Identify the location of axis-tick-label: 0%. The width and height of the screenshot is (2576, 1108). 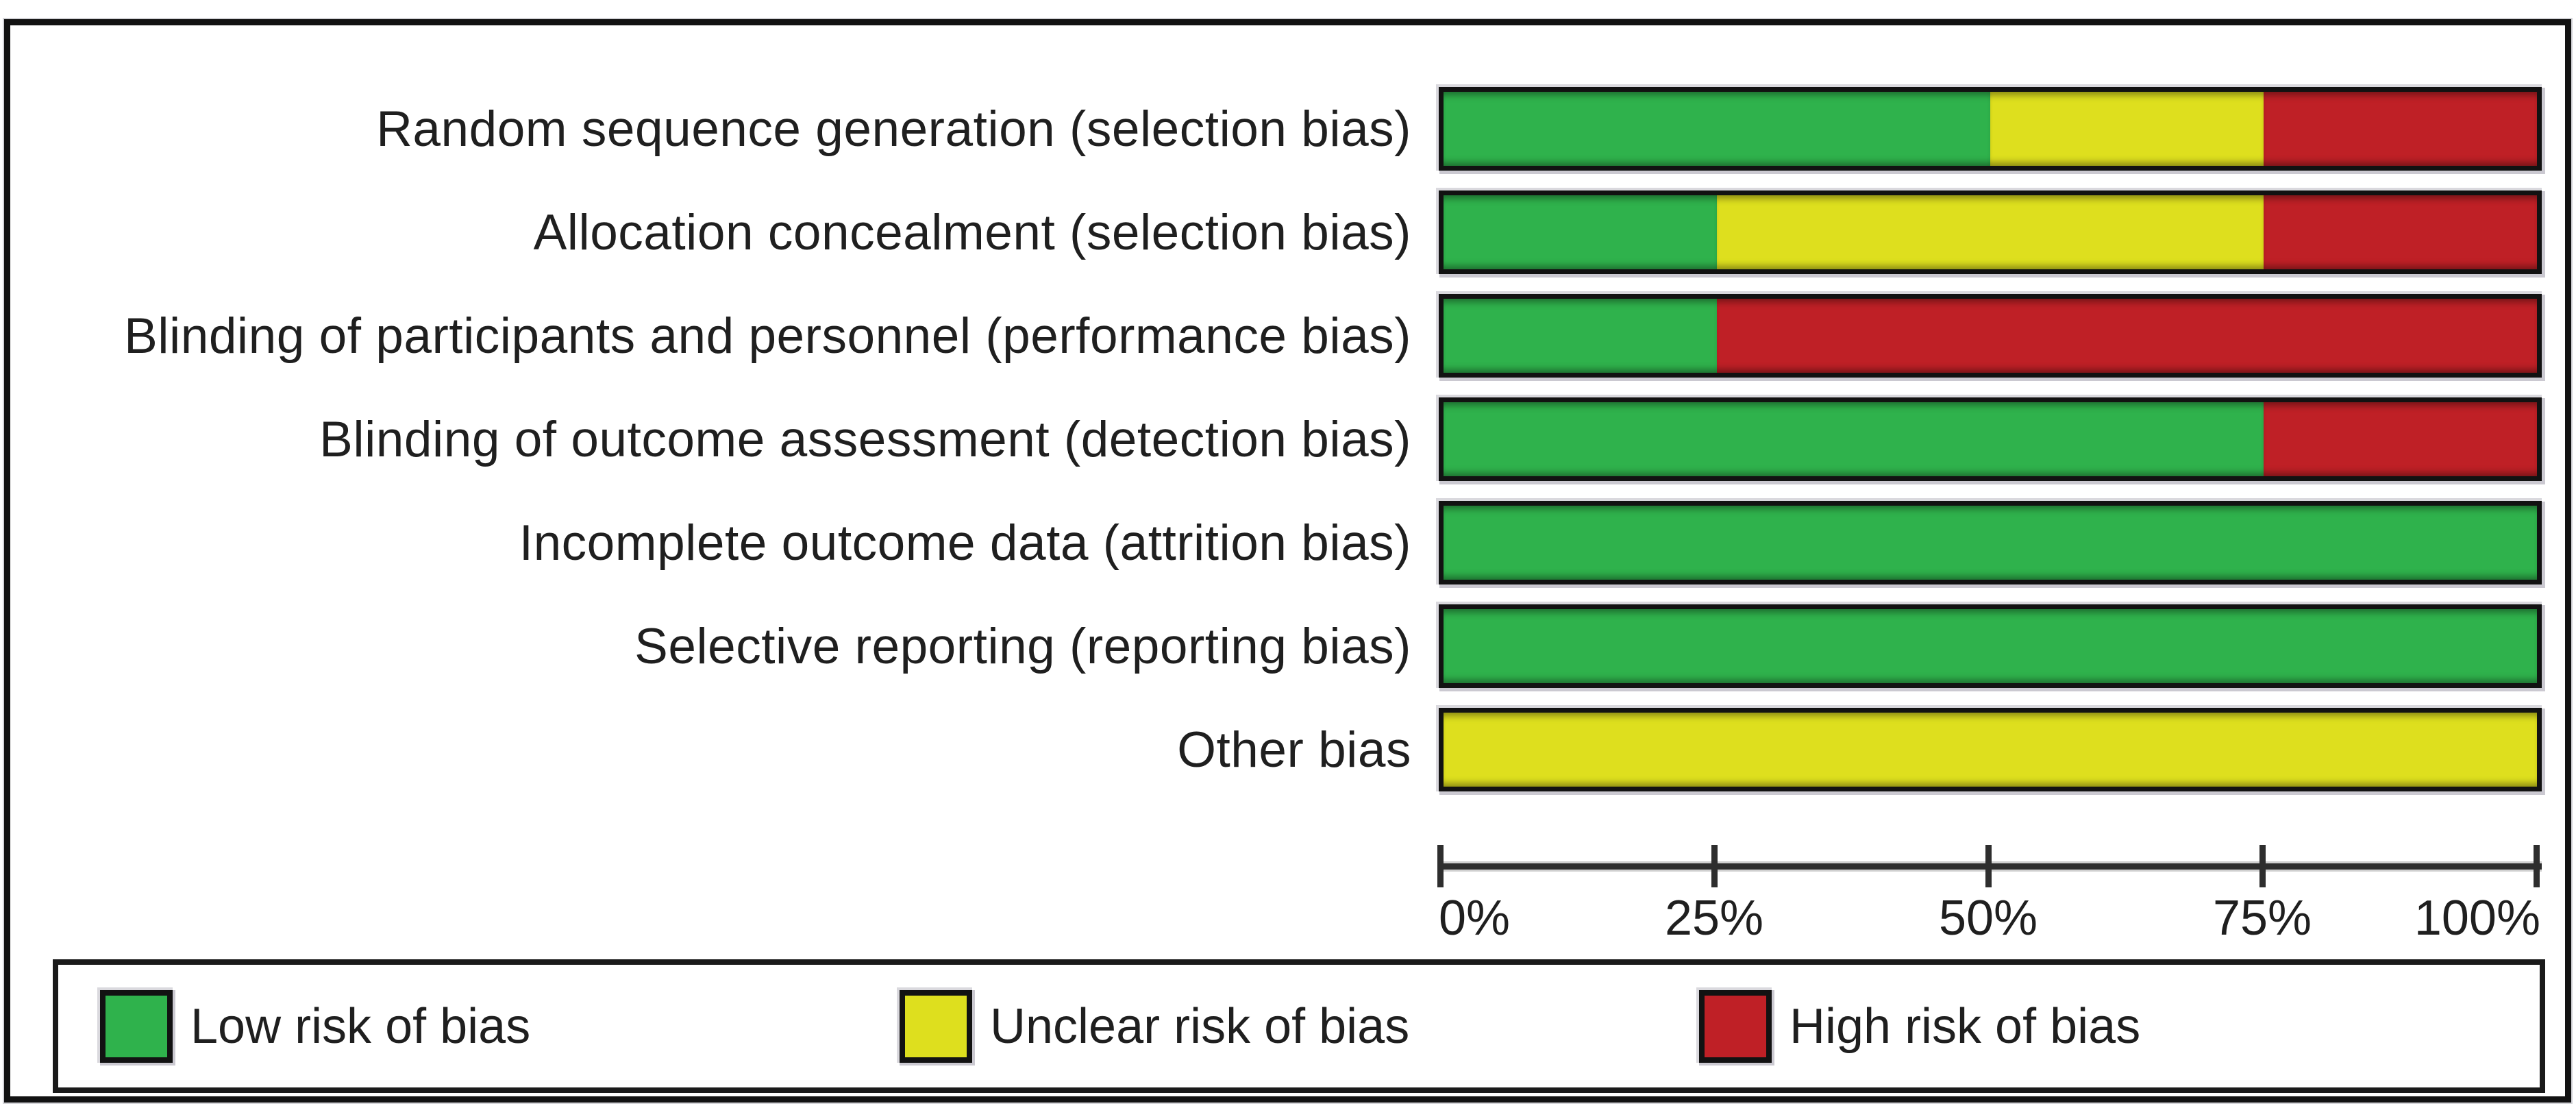
(1475, 918).